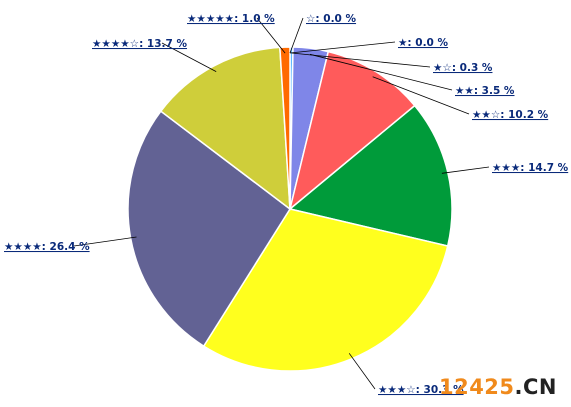 The image size is (571, 407). What do you see at coordinates (352, 131) in the screenshot?
I see `slice-5-wedge` at bounding box center [352, 131].